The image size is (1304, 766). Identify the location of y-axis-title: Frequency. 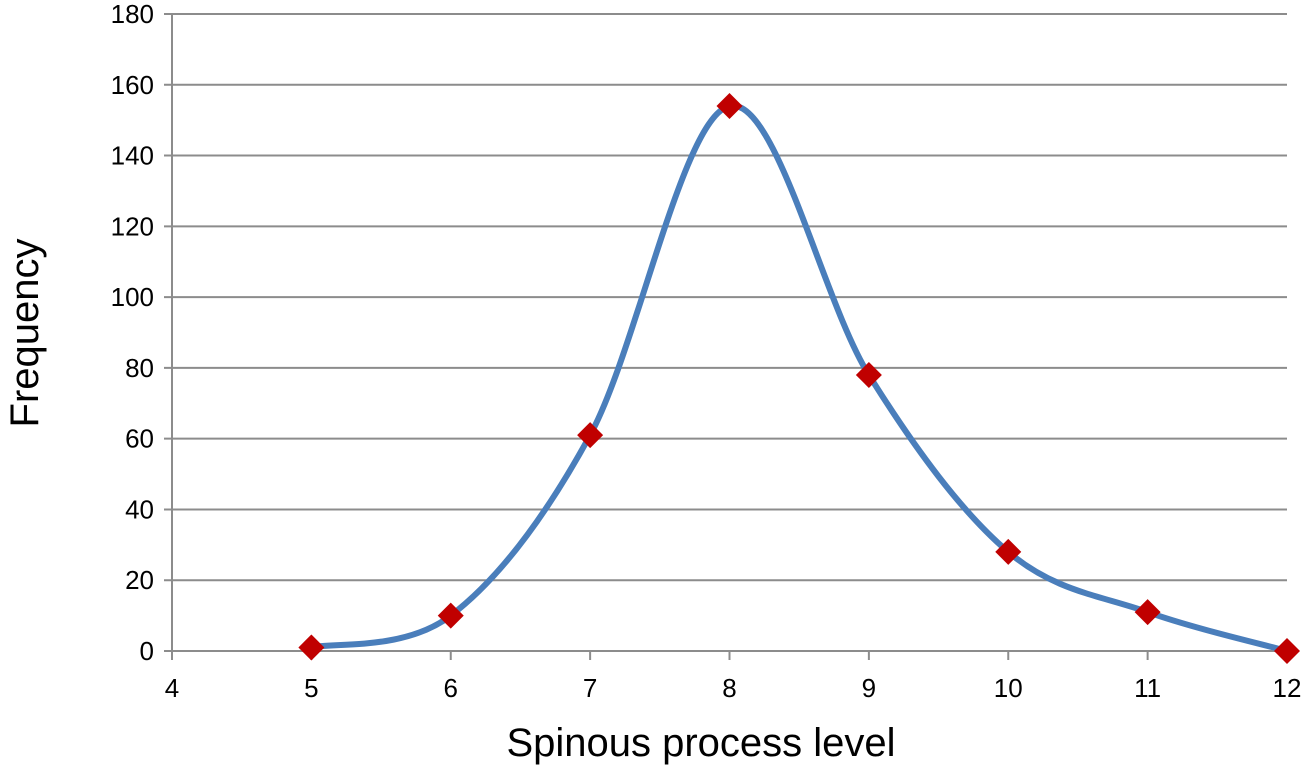
(25, 333).